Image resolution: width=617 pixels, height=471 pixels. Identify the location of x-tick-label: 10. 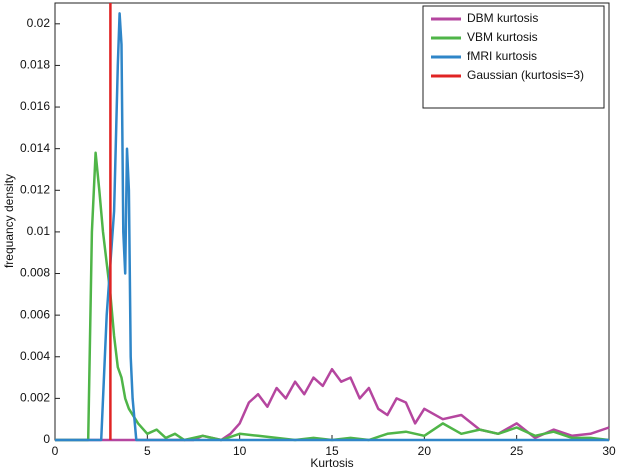
(240, 451).